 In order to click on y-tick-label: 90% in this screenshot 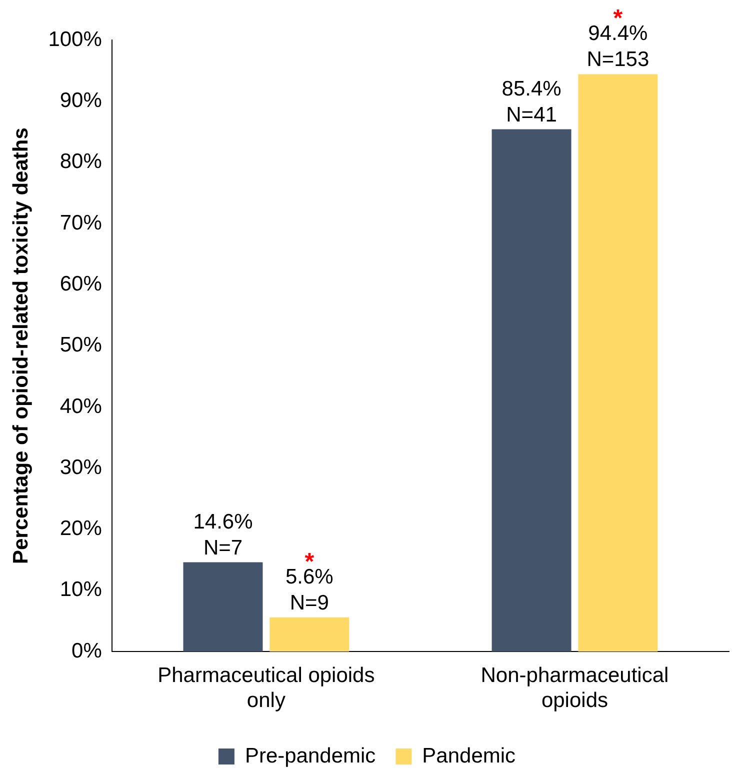, I will do `click(81, 100)`.